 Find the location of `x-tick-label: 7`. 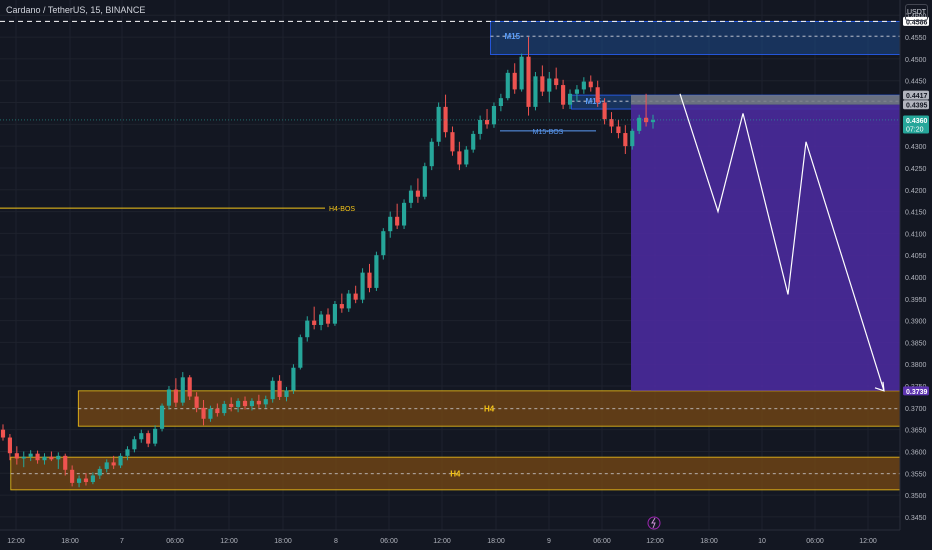

x-tick-label: 7 is located at coordinates (122, 541).